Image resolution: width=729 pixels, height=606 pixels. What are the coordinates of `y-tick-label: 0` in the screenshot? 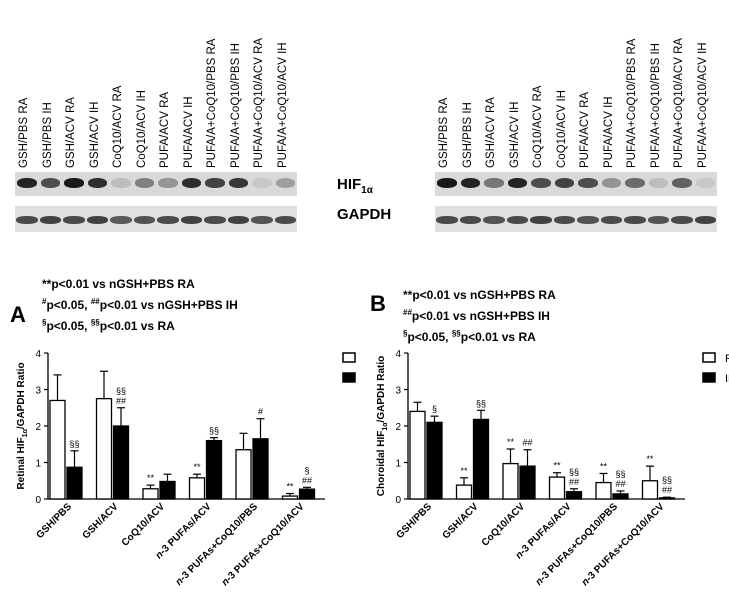 It's located at (38, 500).